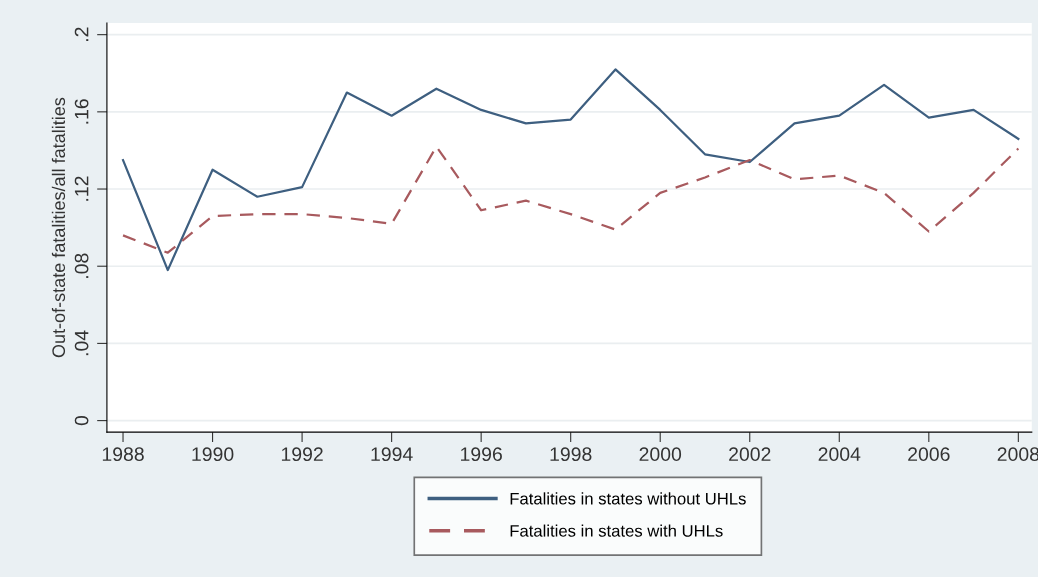 The height and width of the screenshot is (577, 1038). I want to click on x-tick-label: 1990, so click(213, 454).